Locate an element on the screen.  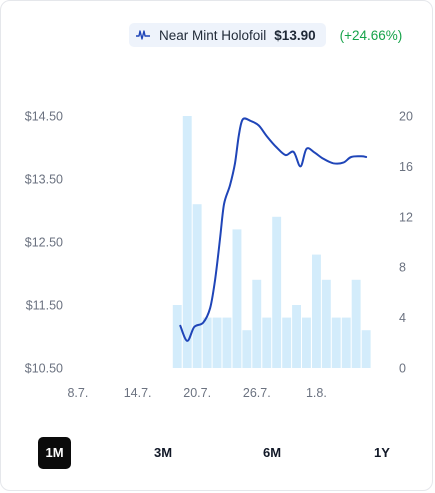
range-button-6m: 6M is located at coordinates (272, 452).